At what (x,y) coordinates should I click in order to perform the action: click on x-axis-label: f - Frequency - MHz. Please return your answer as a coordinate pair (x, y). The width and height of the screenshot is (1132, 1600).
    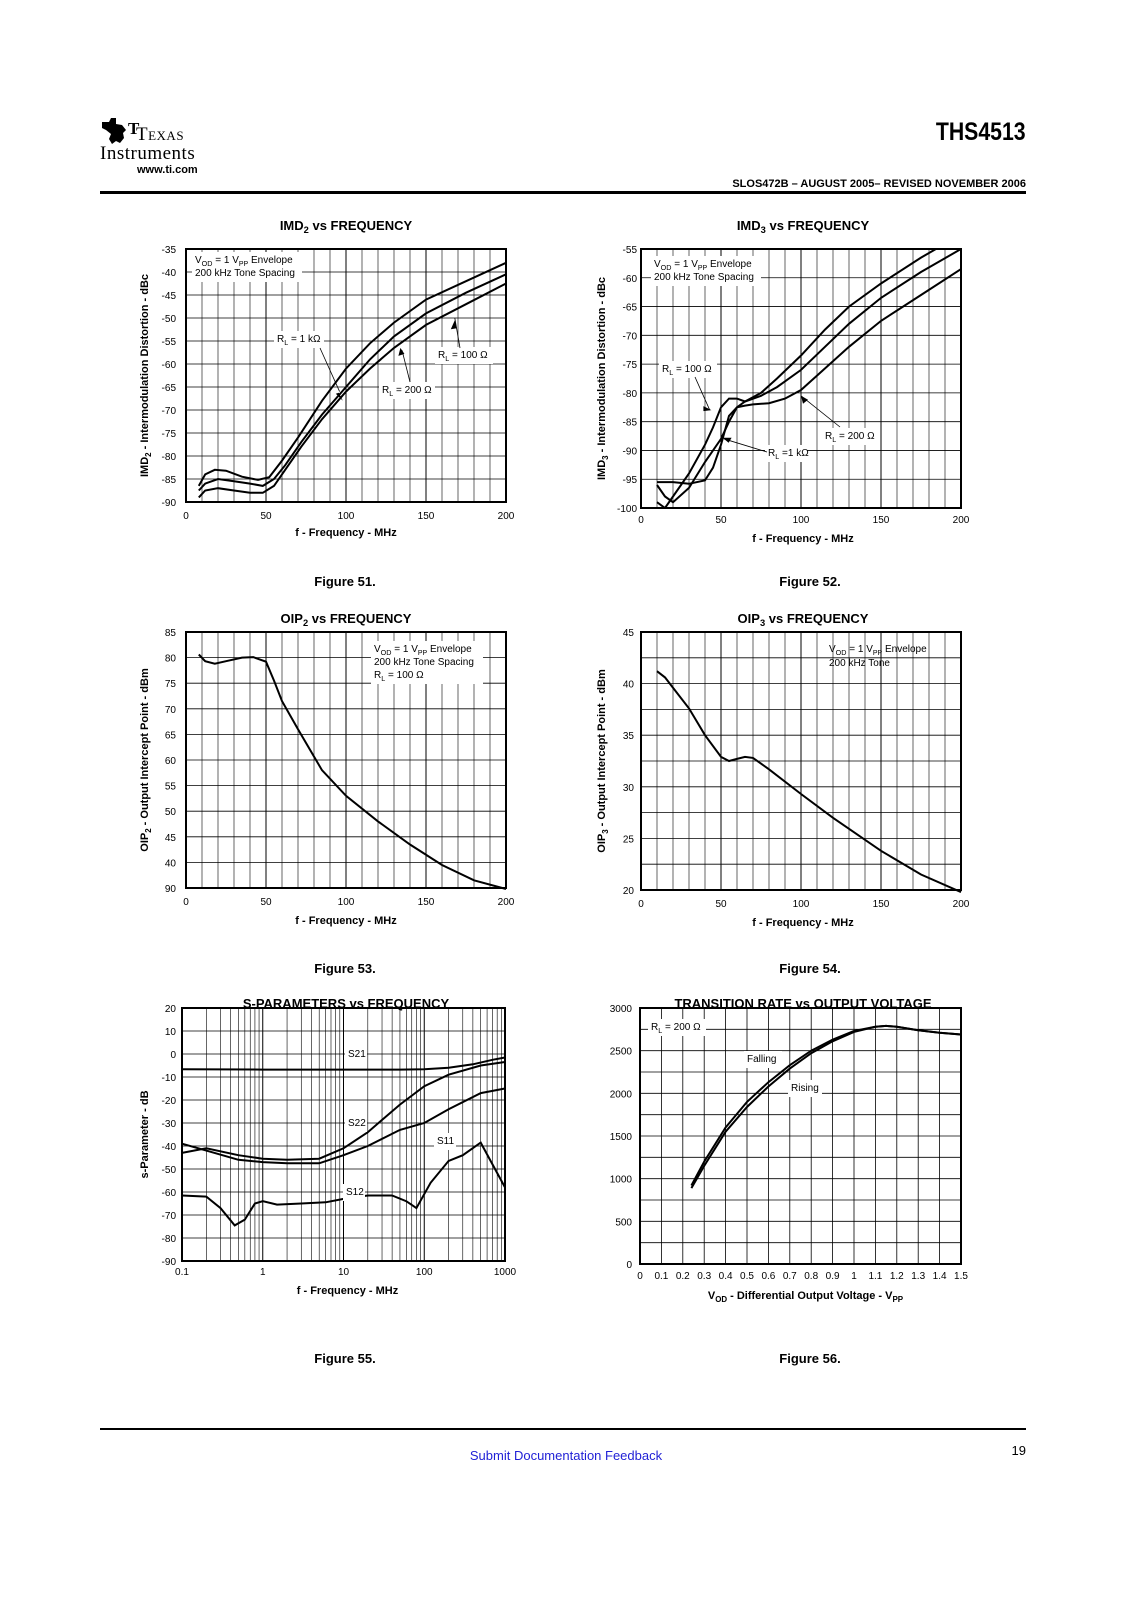
    Looking at the image, I should click on (803, 539).